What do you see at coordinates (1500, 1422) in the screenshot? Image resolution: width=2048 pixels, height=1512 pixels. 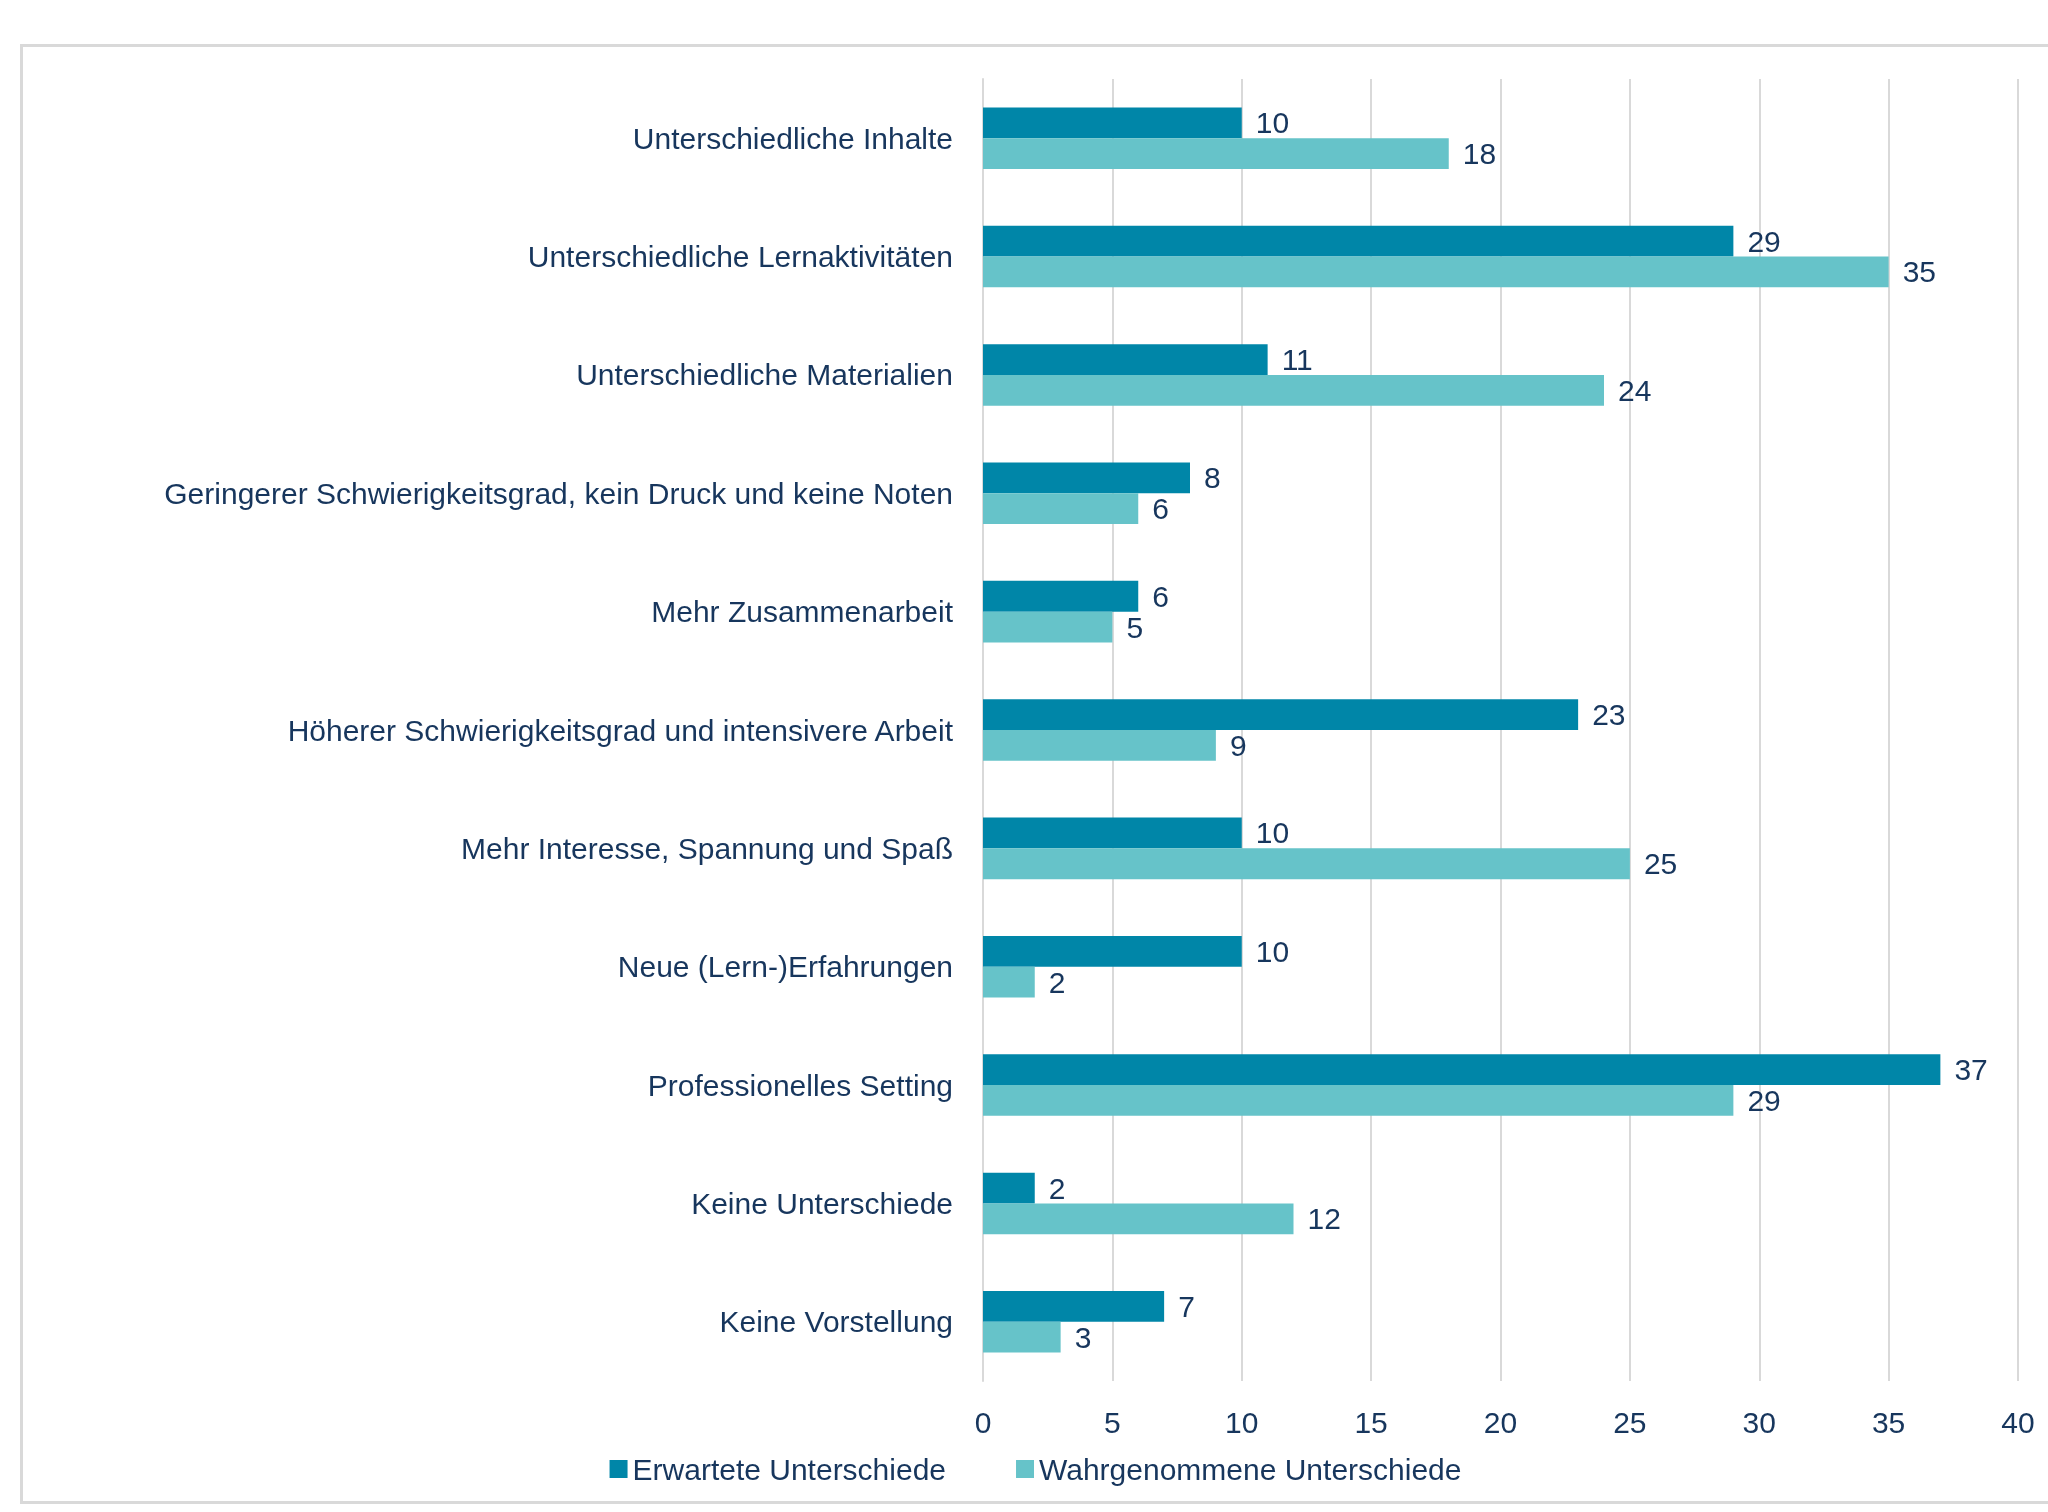 I see `x-tick-label: 20` at bounding box center [1500, 1422].